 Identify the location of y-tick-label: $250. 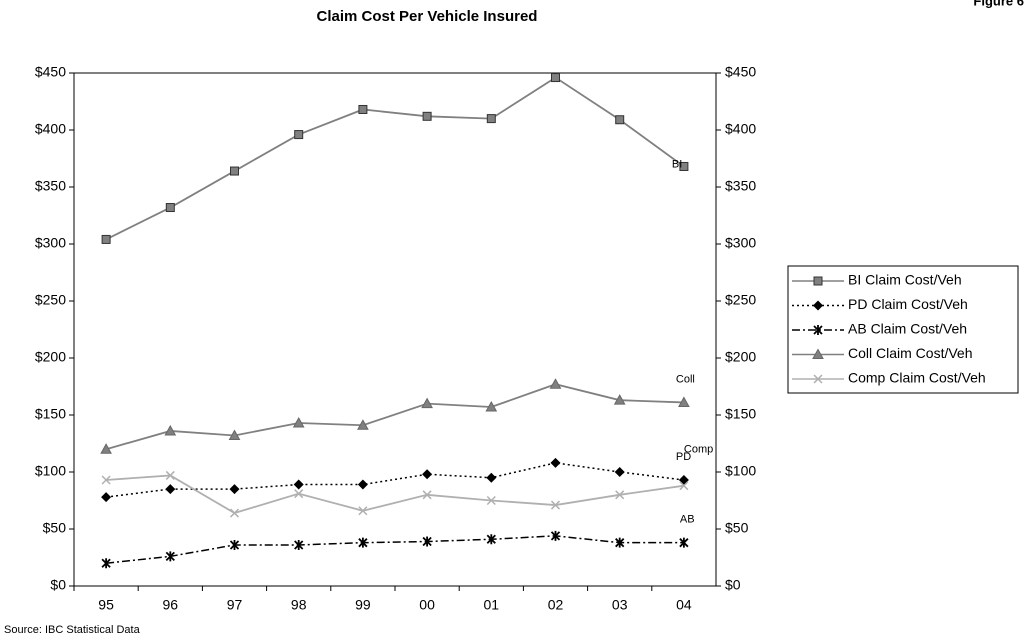
(50, 300).